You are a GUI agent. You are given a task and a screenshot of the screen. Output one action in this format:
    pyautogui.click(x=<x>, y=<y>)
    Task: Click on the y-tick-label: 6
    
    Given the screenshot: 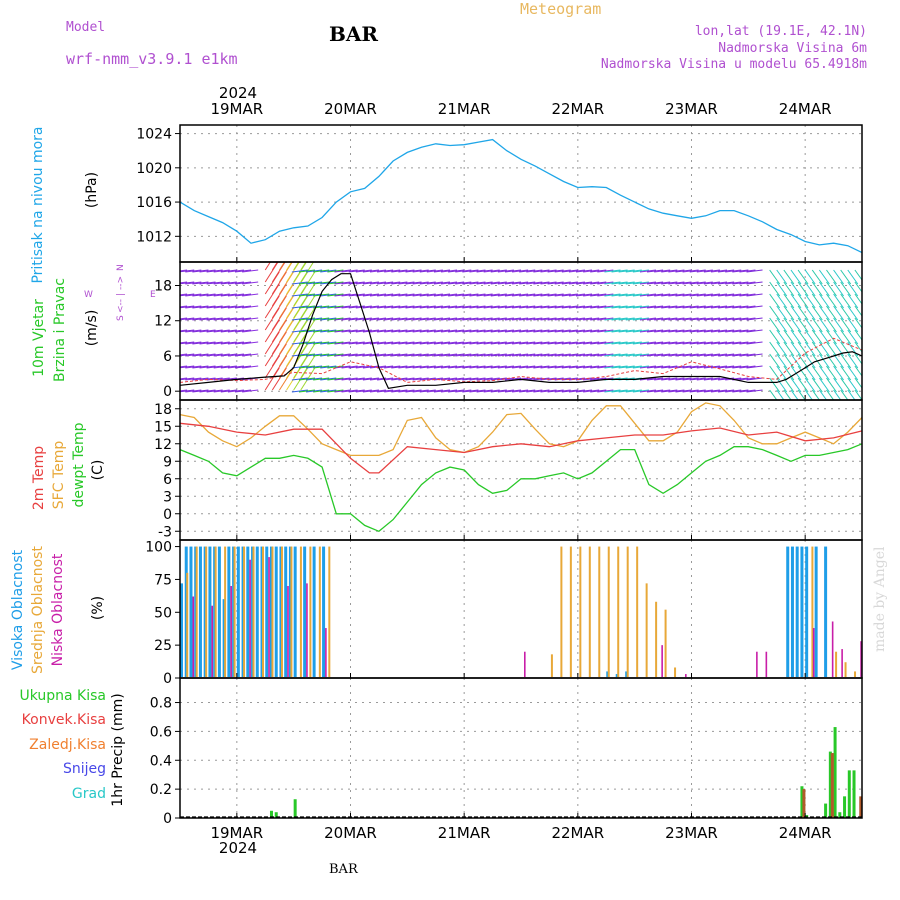 What is the action you would take?
    pyautogui.click(x=167, y=357)
    